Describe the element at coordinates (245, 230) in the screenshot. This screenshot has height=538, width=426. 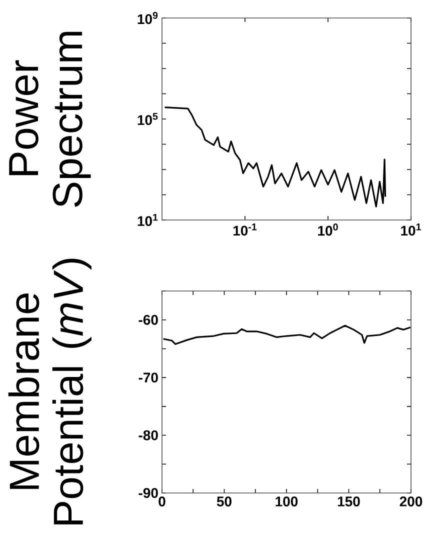
I see `x-tick-label: 10$^{-1}$` at that location.